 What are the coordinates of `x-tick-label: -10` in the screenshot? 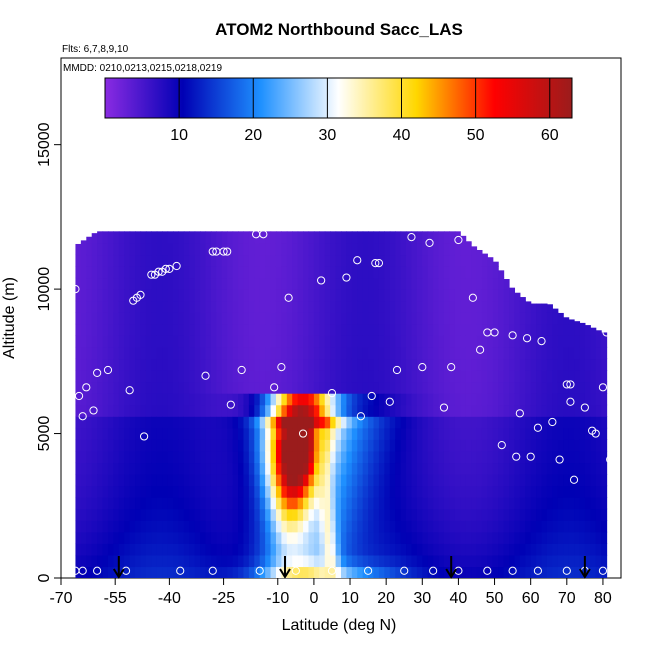 It's located at (277, 598).